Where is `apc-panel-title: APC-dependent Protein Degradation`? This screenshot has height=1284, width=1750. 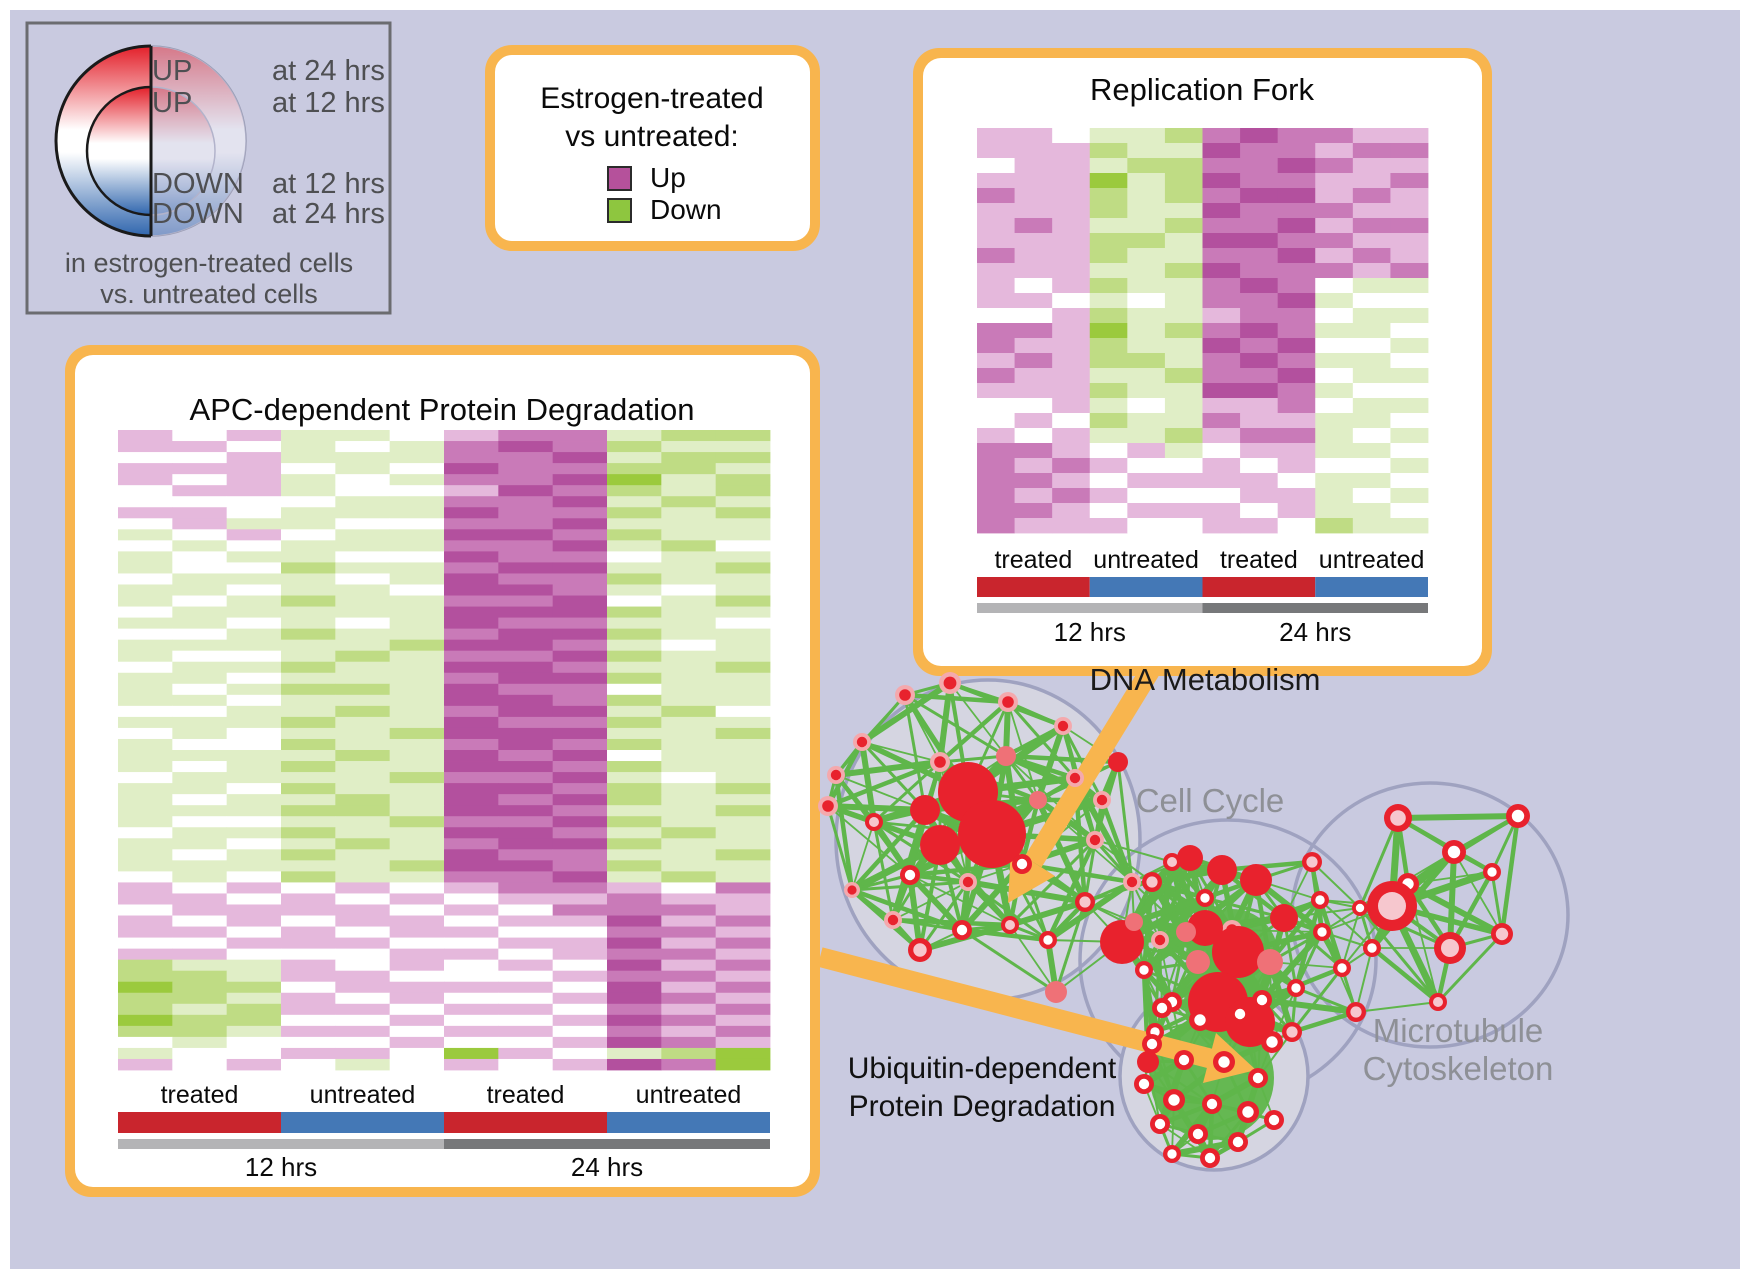
apc-panel-title: APC-dependent Protein Degradation is located at coordinates (442, 409).